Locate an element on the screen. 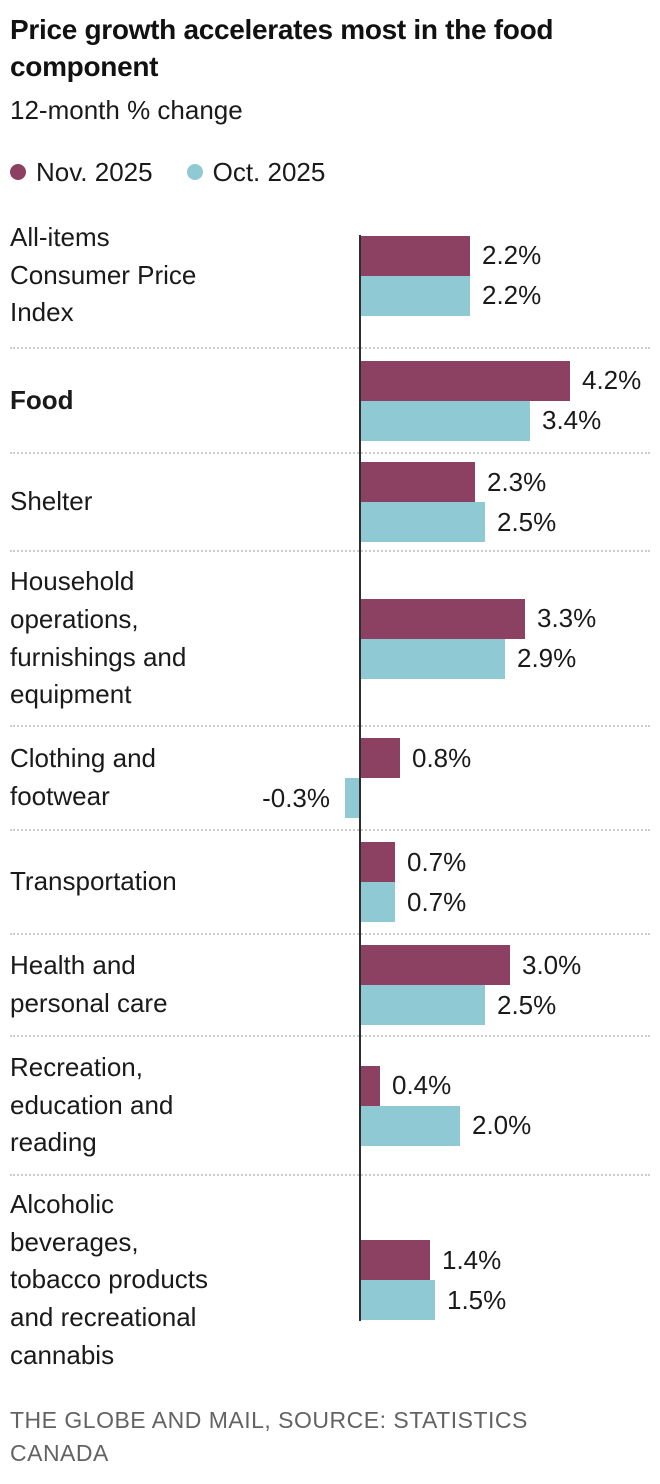  bar-line-oct-2025: 2.9% is located at coordinates (505, 658).